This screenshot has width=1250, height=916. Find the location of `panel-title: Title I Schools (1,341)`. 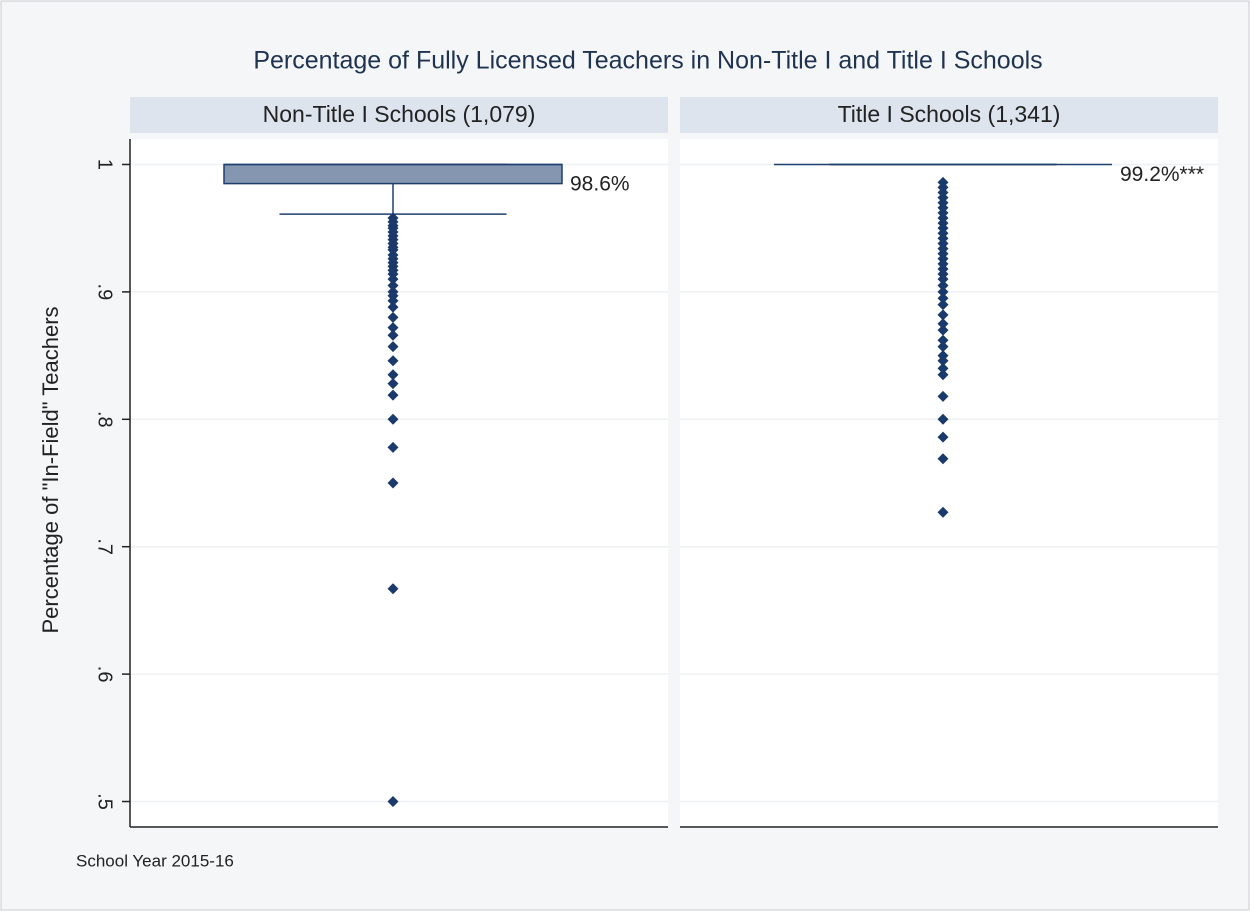

panel-title: Title I Schools (1,341) is located at coordinates (949, 114).